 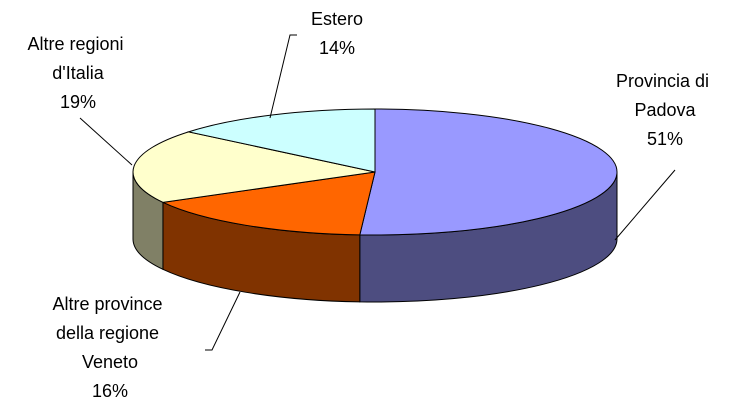 What do you see at coordinates (337, 19) in the screenshot?
I see `slice-label: Estero` at bounding box center [337, 19].